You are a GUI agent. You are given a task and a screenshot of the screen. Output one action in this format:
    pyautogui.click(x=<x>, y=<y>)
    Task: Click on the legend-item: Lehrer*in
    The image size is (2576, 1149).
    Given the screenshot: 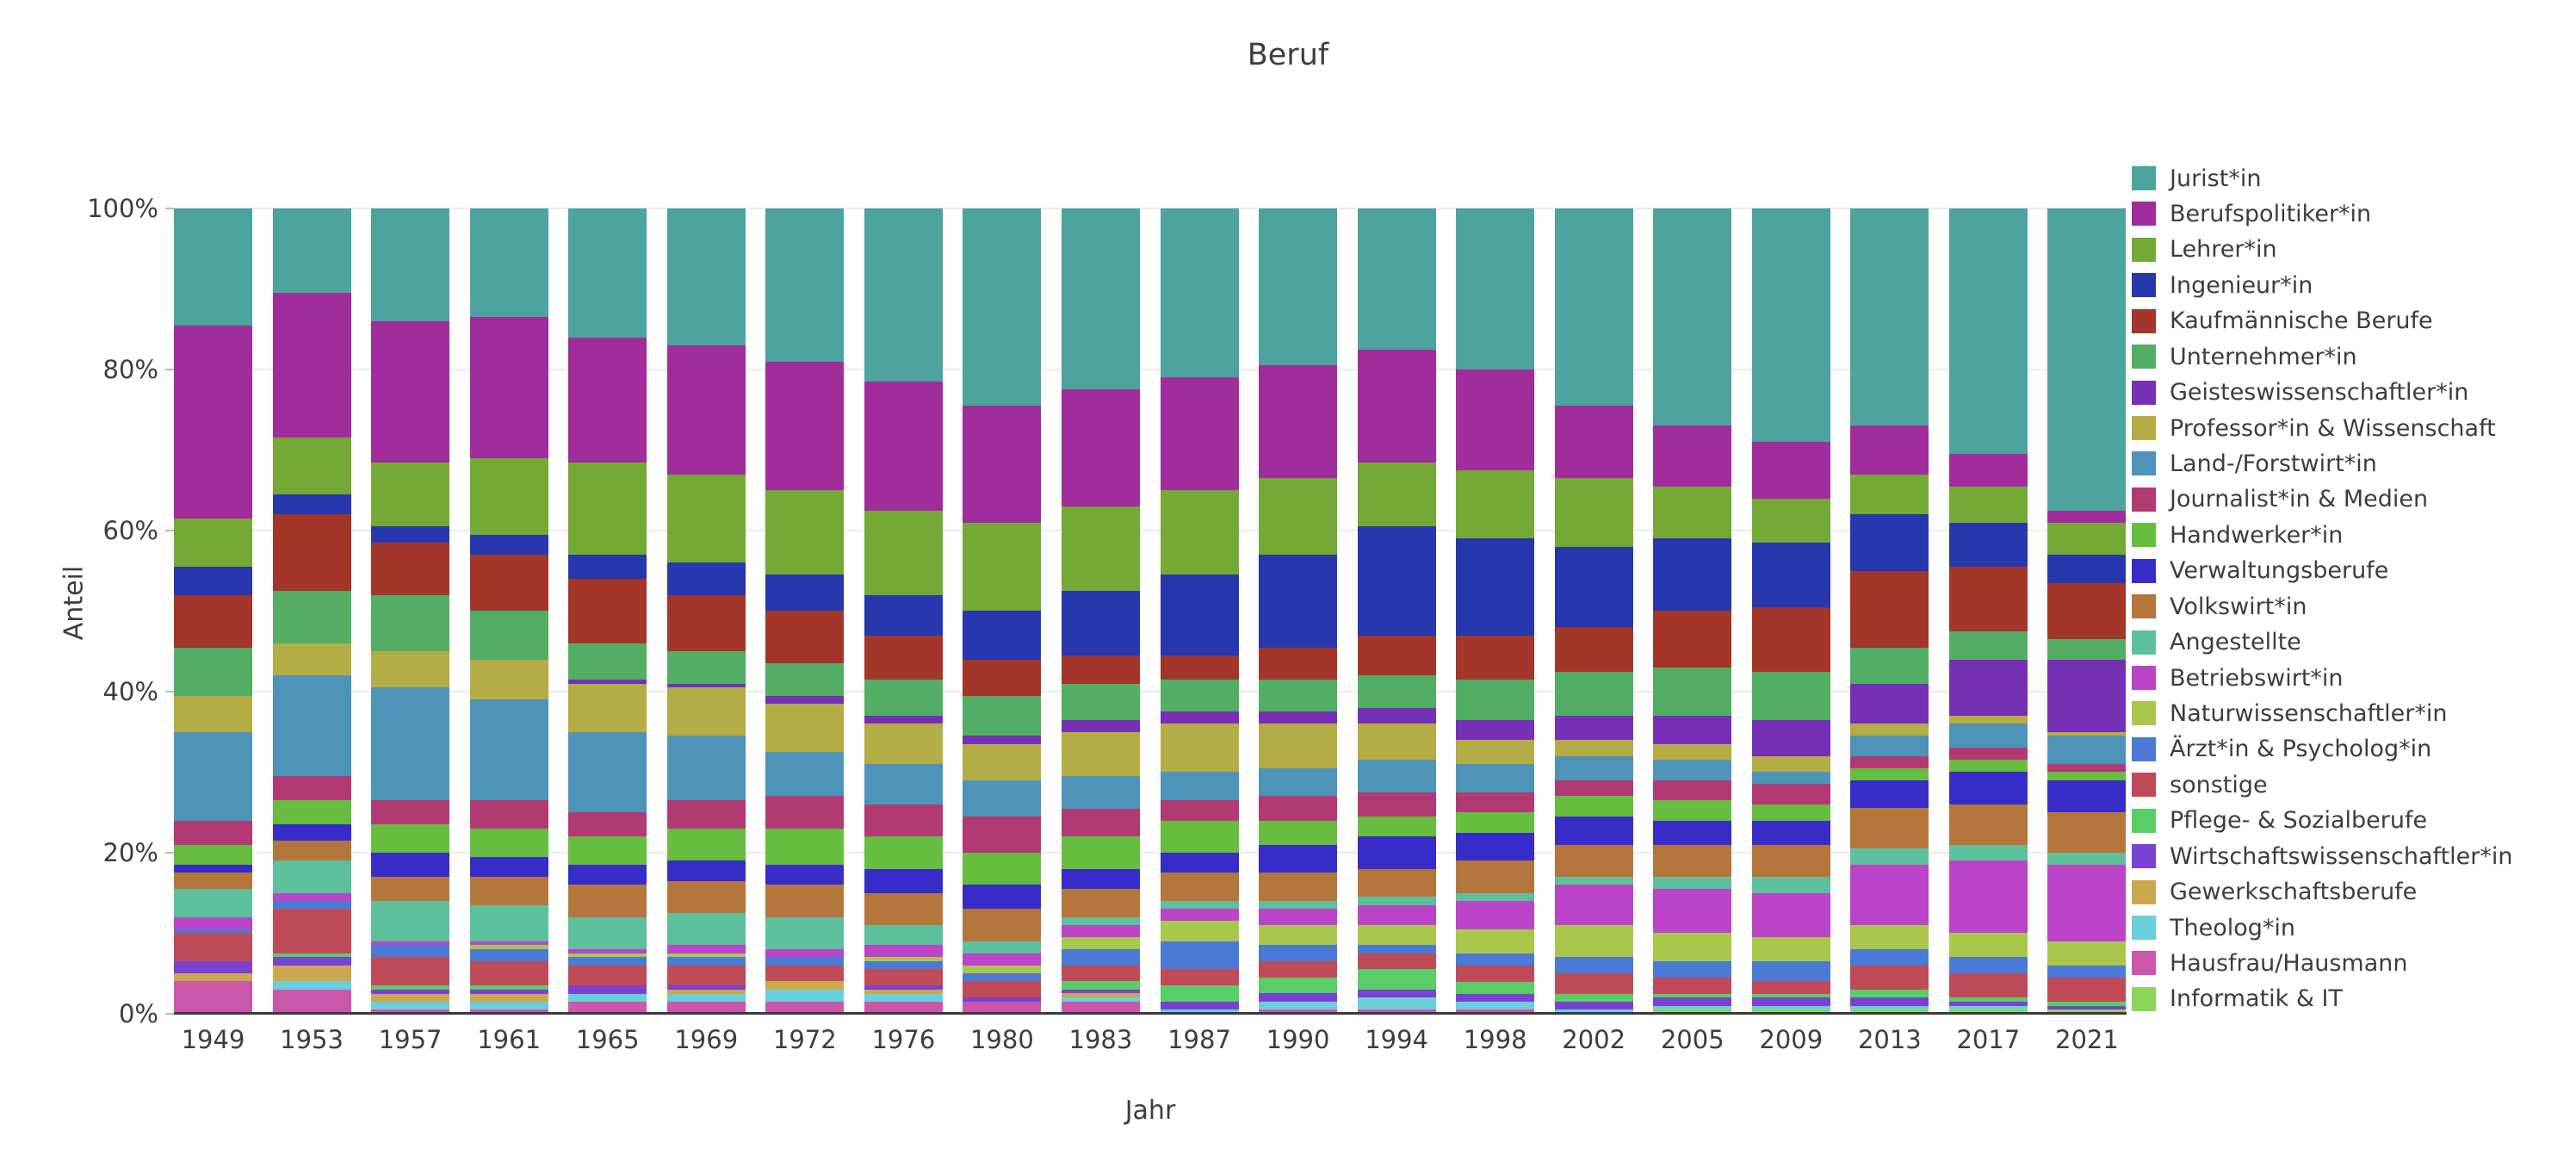 What is the action you would take?
    pyautogui.click(x=2204, y=249)
    